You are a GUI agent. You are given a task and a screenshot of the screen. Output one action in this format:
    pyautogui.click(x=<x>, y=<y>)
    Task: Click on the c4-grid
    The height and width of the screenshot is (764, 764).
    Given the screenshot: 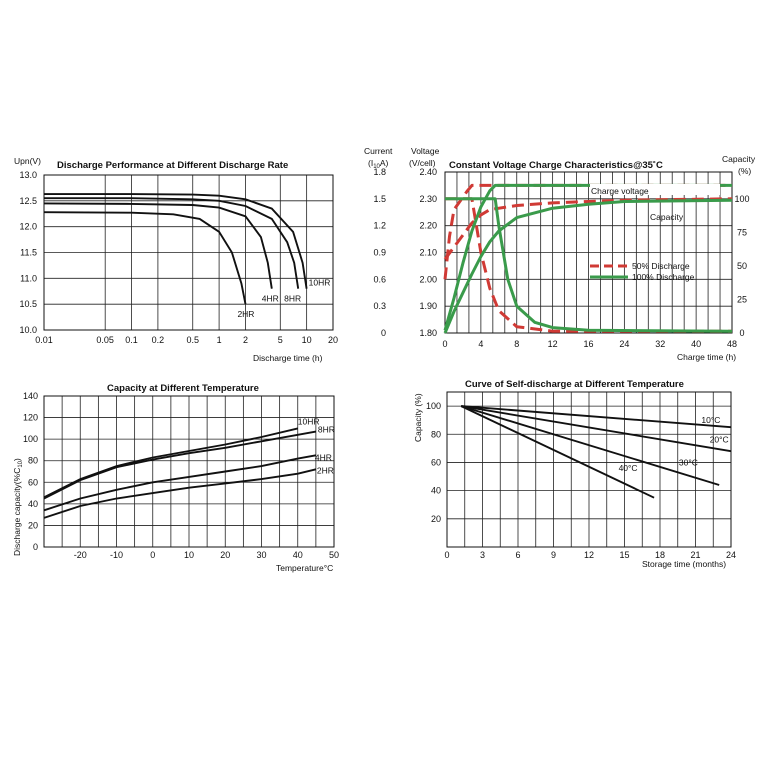 What is the action you would take?
    pyautogui.click(x=589, y=469)
    